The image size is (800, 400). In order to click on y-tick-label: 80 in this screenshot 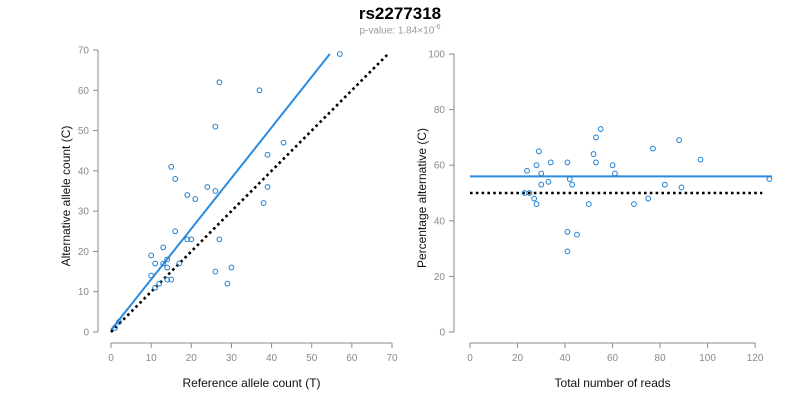, I will do `click(440, 110)`.